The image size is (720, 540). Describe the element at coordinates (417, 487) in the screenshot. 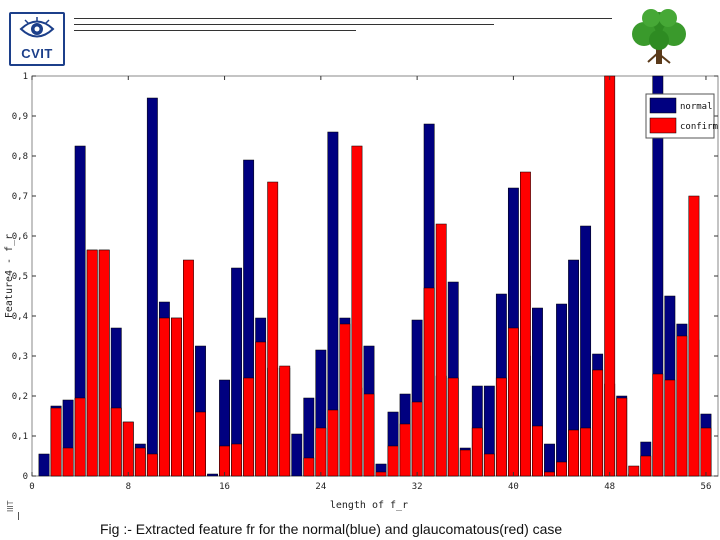

I see `x-tick-label: 32` at that location.